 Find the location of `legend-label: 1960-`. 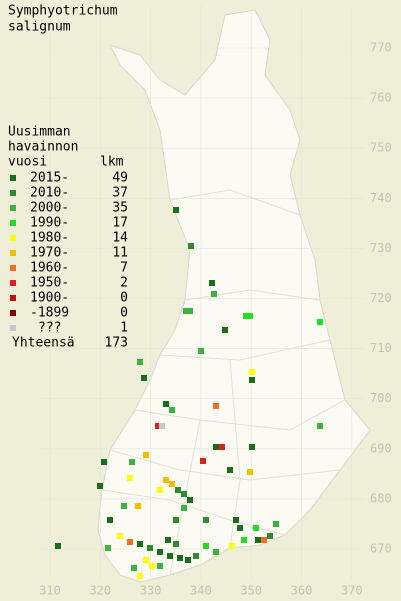

legend-label: 1960- is located at coordinates (49, 268).